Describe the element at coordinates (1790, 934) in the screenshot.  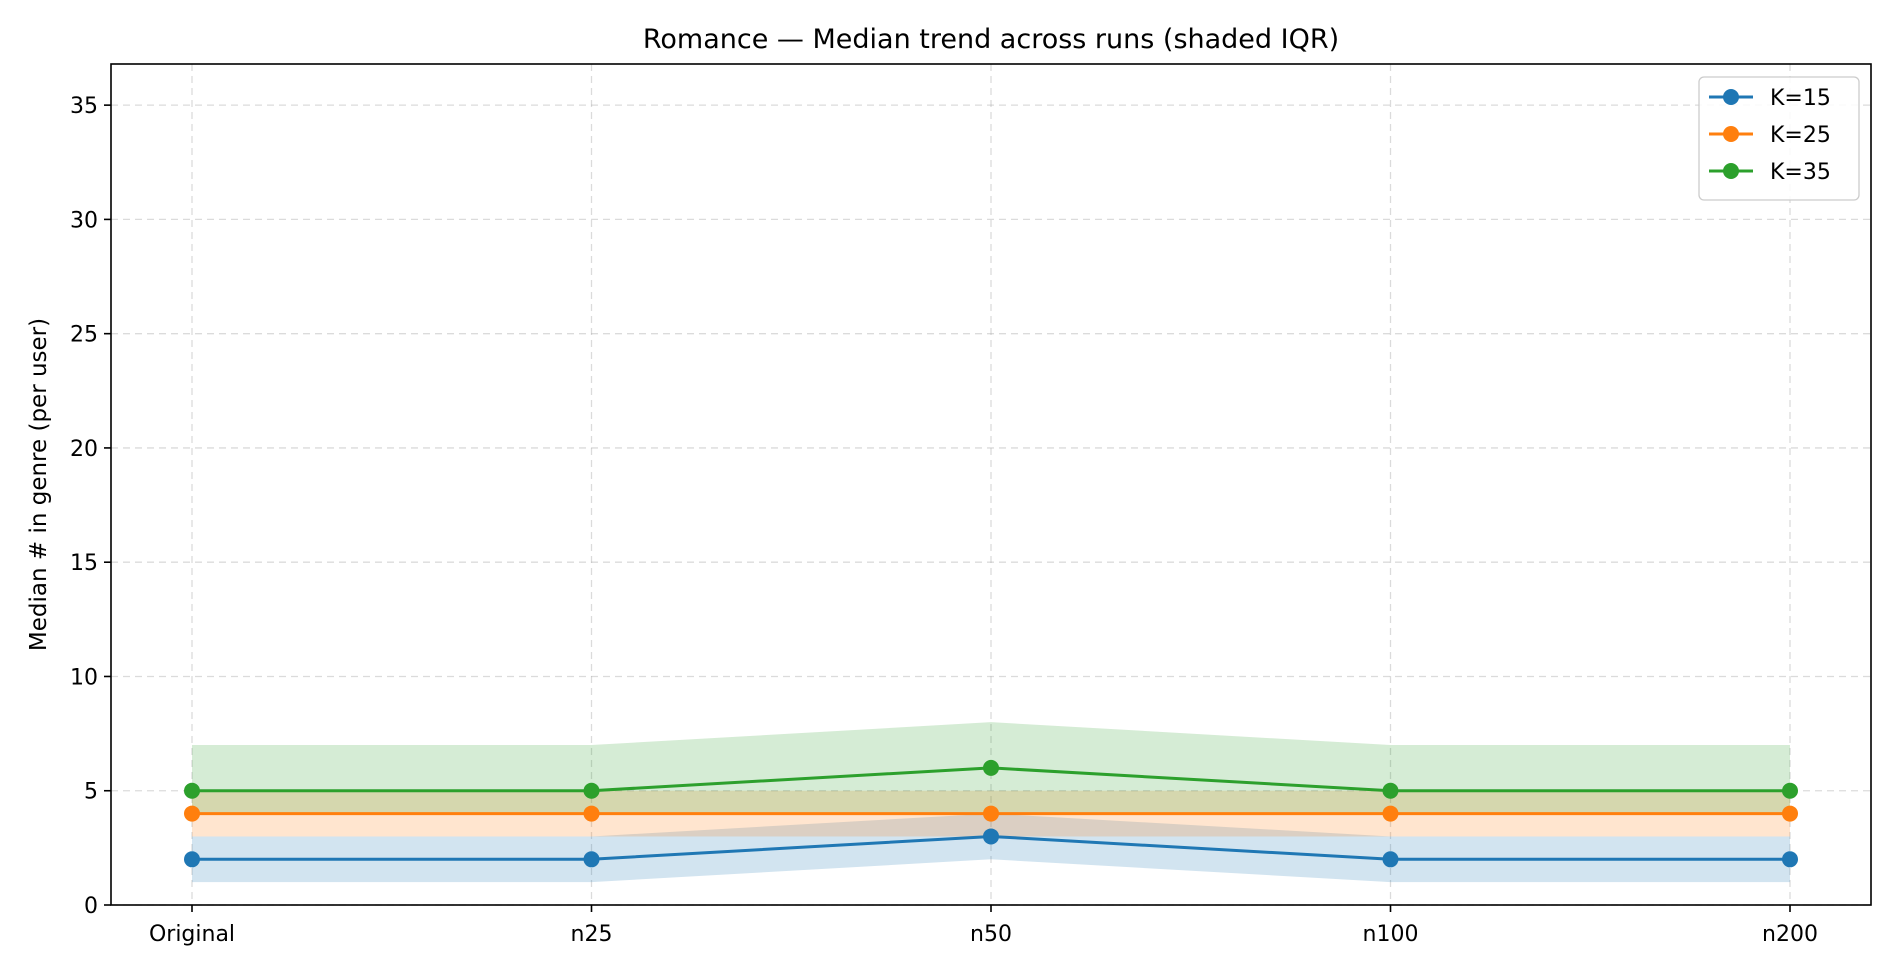
I see `x-tick-label: n200` at that location.